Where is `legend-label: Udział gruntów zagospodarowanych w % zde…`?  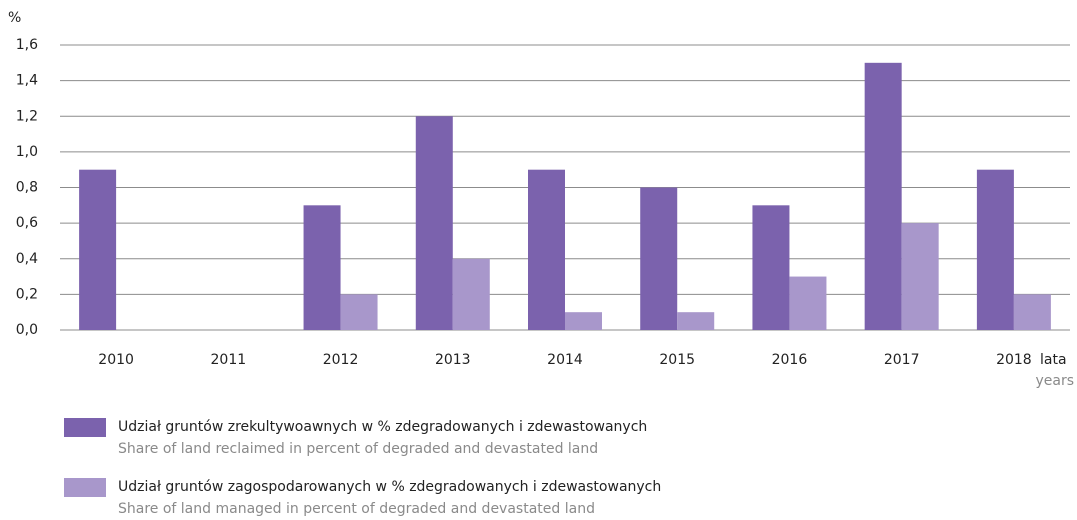
legend-label: Udział gruntów zagospodarowanych w % zde… is located at coordinates (389, 487).